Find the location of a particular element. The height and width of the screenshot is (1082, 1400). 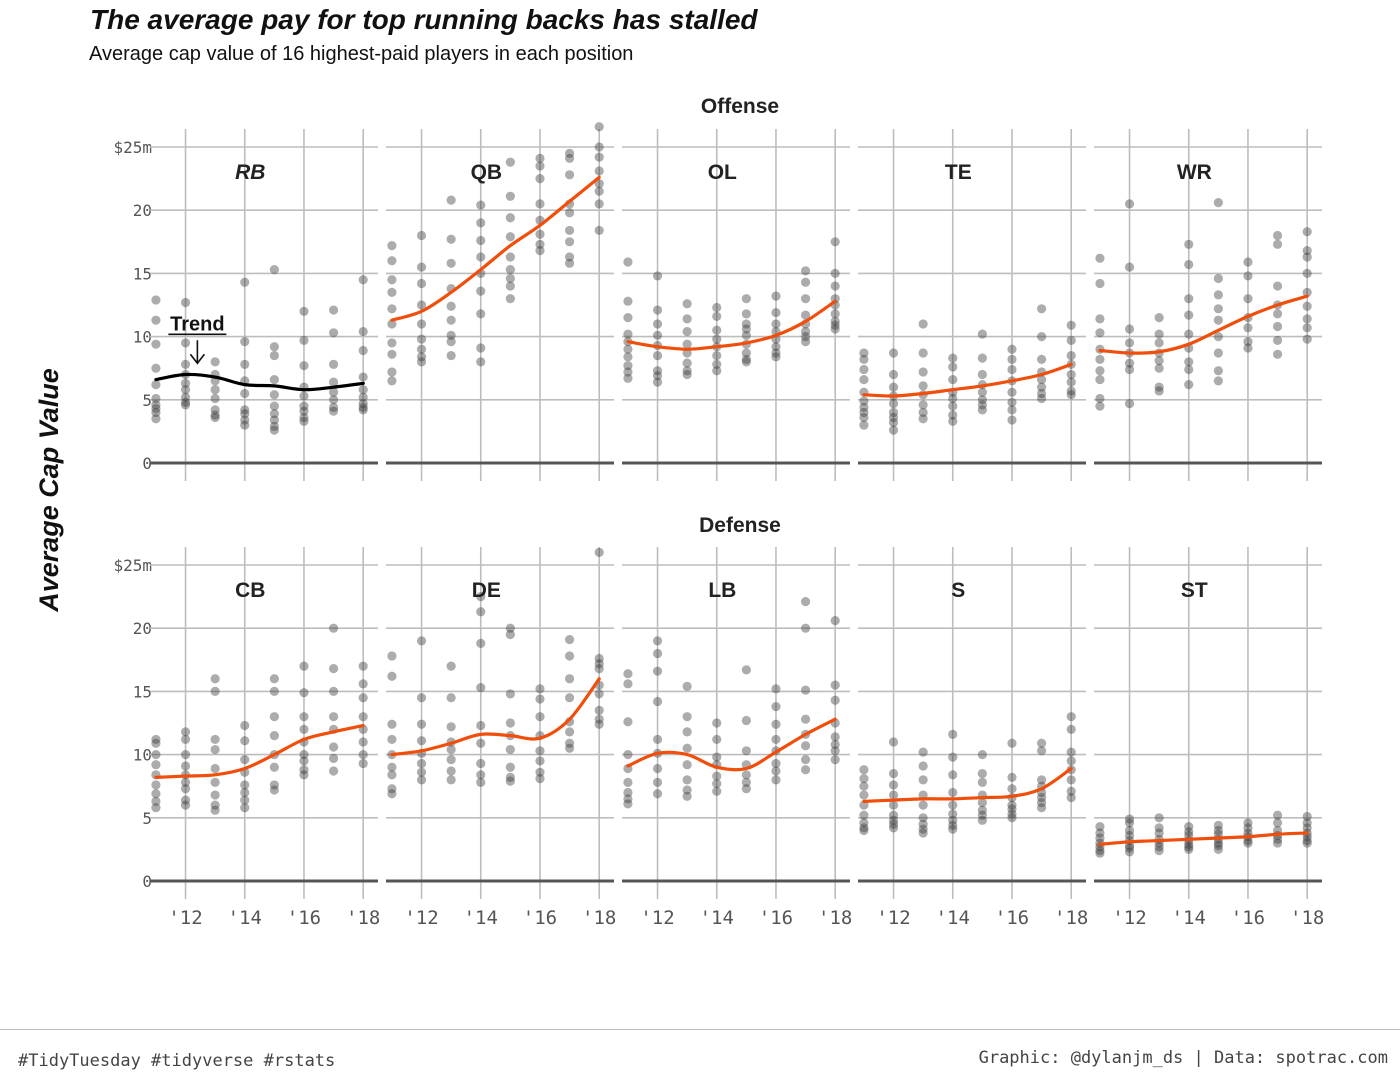

panel-title: TE is located at coordinates (958, 172).